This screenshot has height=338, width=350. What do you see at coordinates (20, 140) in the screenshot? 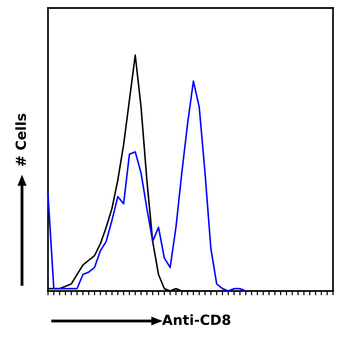
I see `y-axis-title: # Cells` at bounding box center [20, 140].